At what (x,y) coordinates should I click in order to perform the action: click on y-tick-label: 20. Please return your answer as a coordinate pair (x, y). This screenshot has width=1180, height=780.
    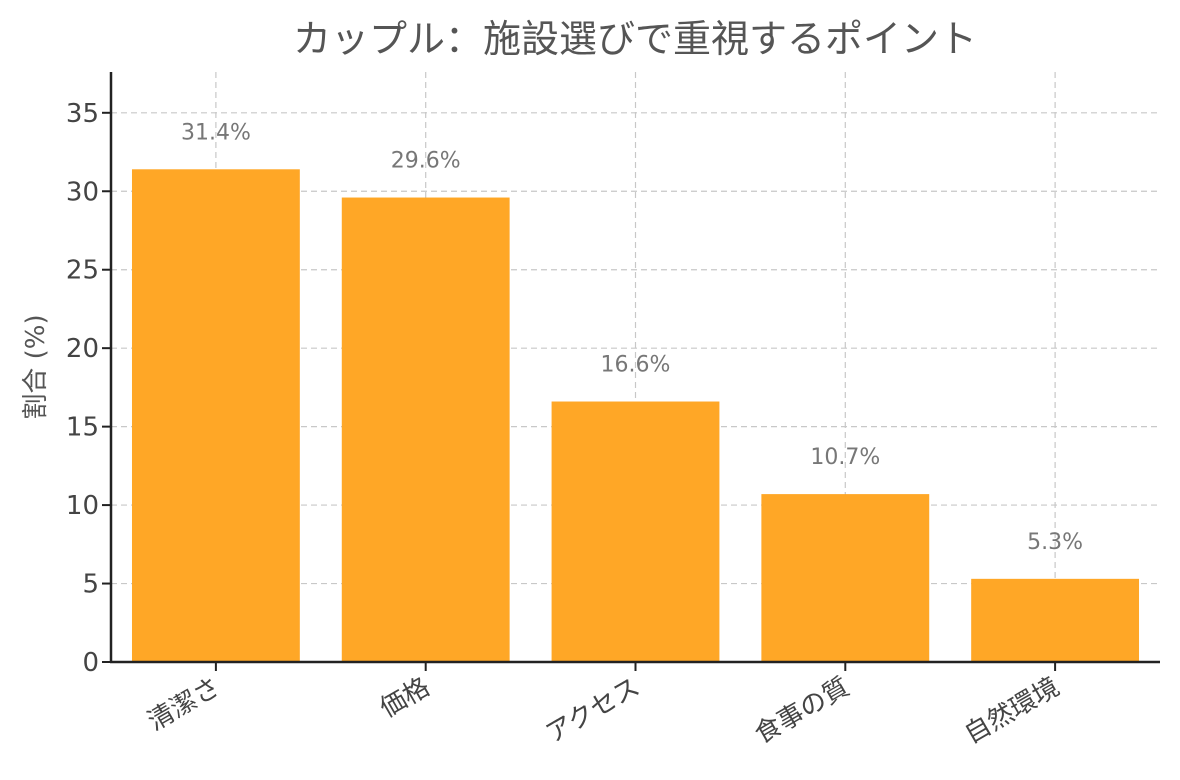
    Looking at the image, I should click on (82, 349).